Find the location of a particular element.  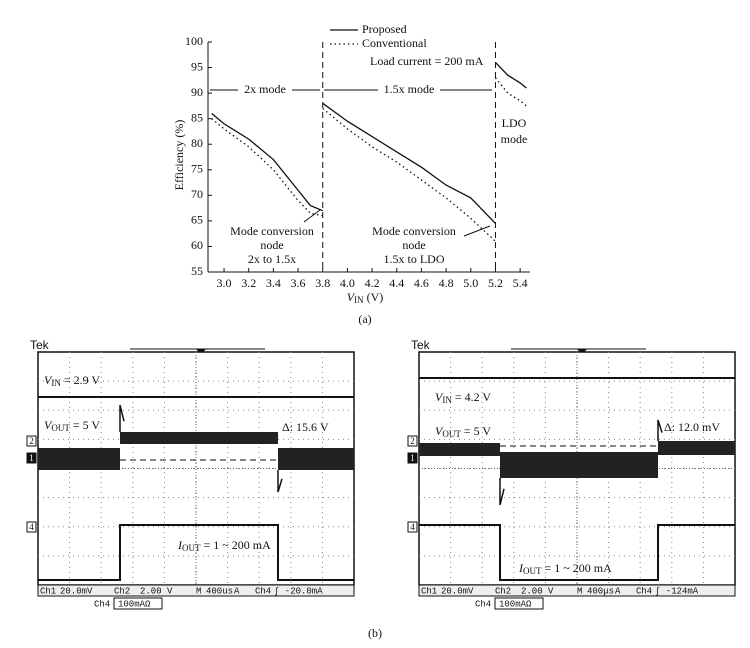

x-tick-label: 5.2 is located at coordinates (495, 283).